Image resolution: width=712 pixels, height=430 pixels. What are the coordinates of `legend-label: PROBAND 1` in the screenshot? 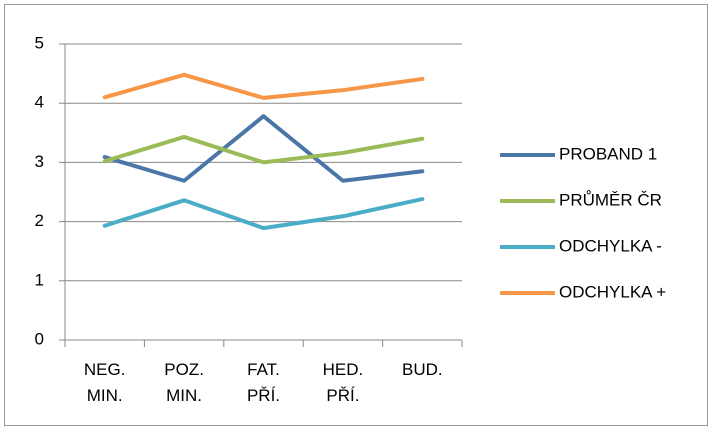 It's located at (608, 153).